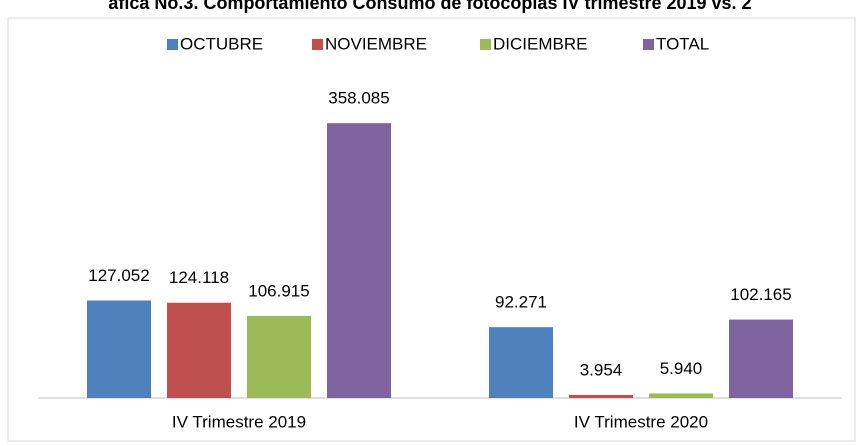  I want to click on legend-label: OCTUBRE, so click(221, 43).